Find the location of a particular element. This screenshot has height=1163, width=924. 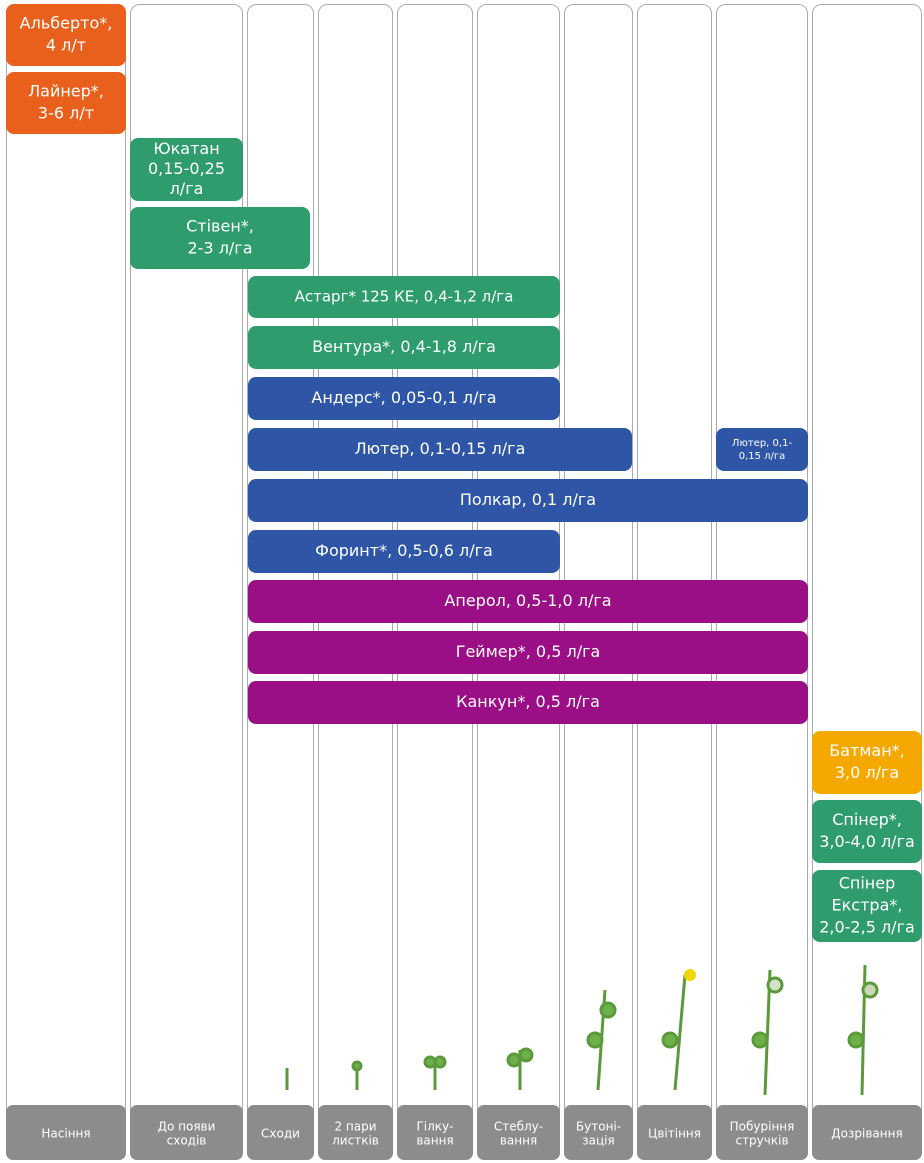

treatment: Форинт*, 0,5-0,6 л/га is located at coordinates (404, 551).